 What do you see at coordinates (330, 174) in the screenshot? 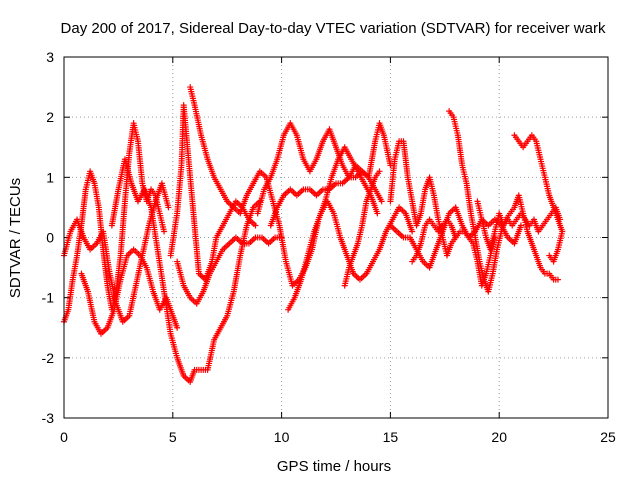
I see `series-track-j` at bounding box center [330, 174].